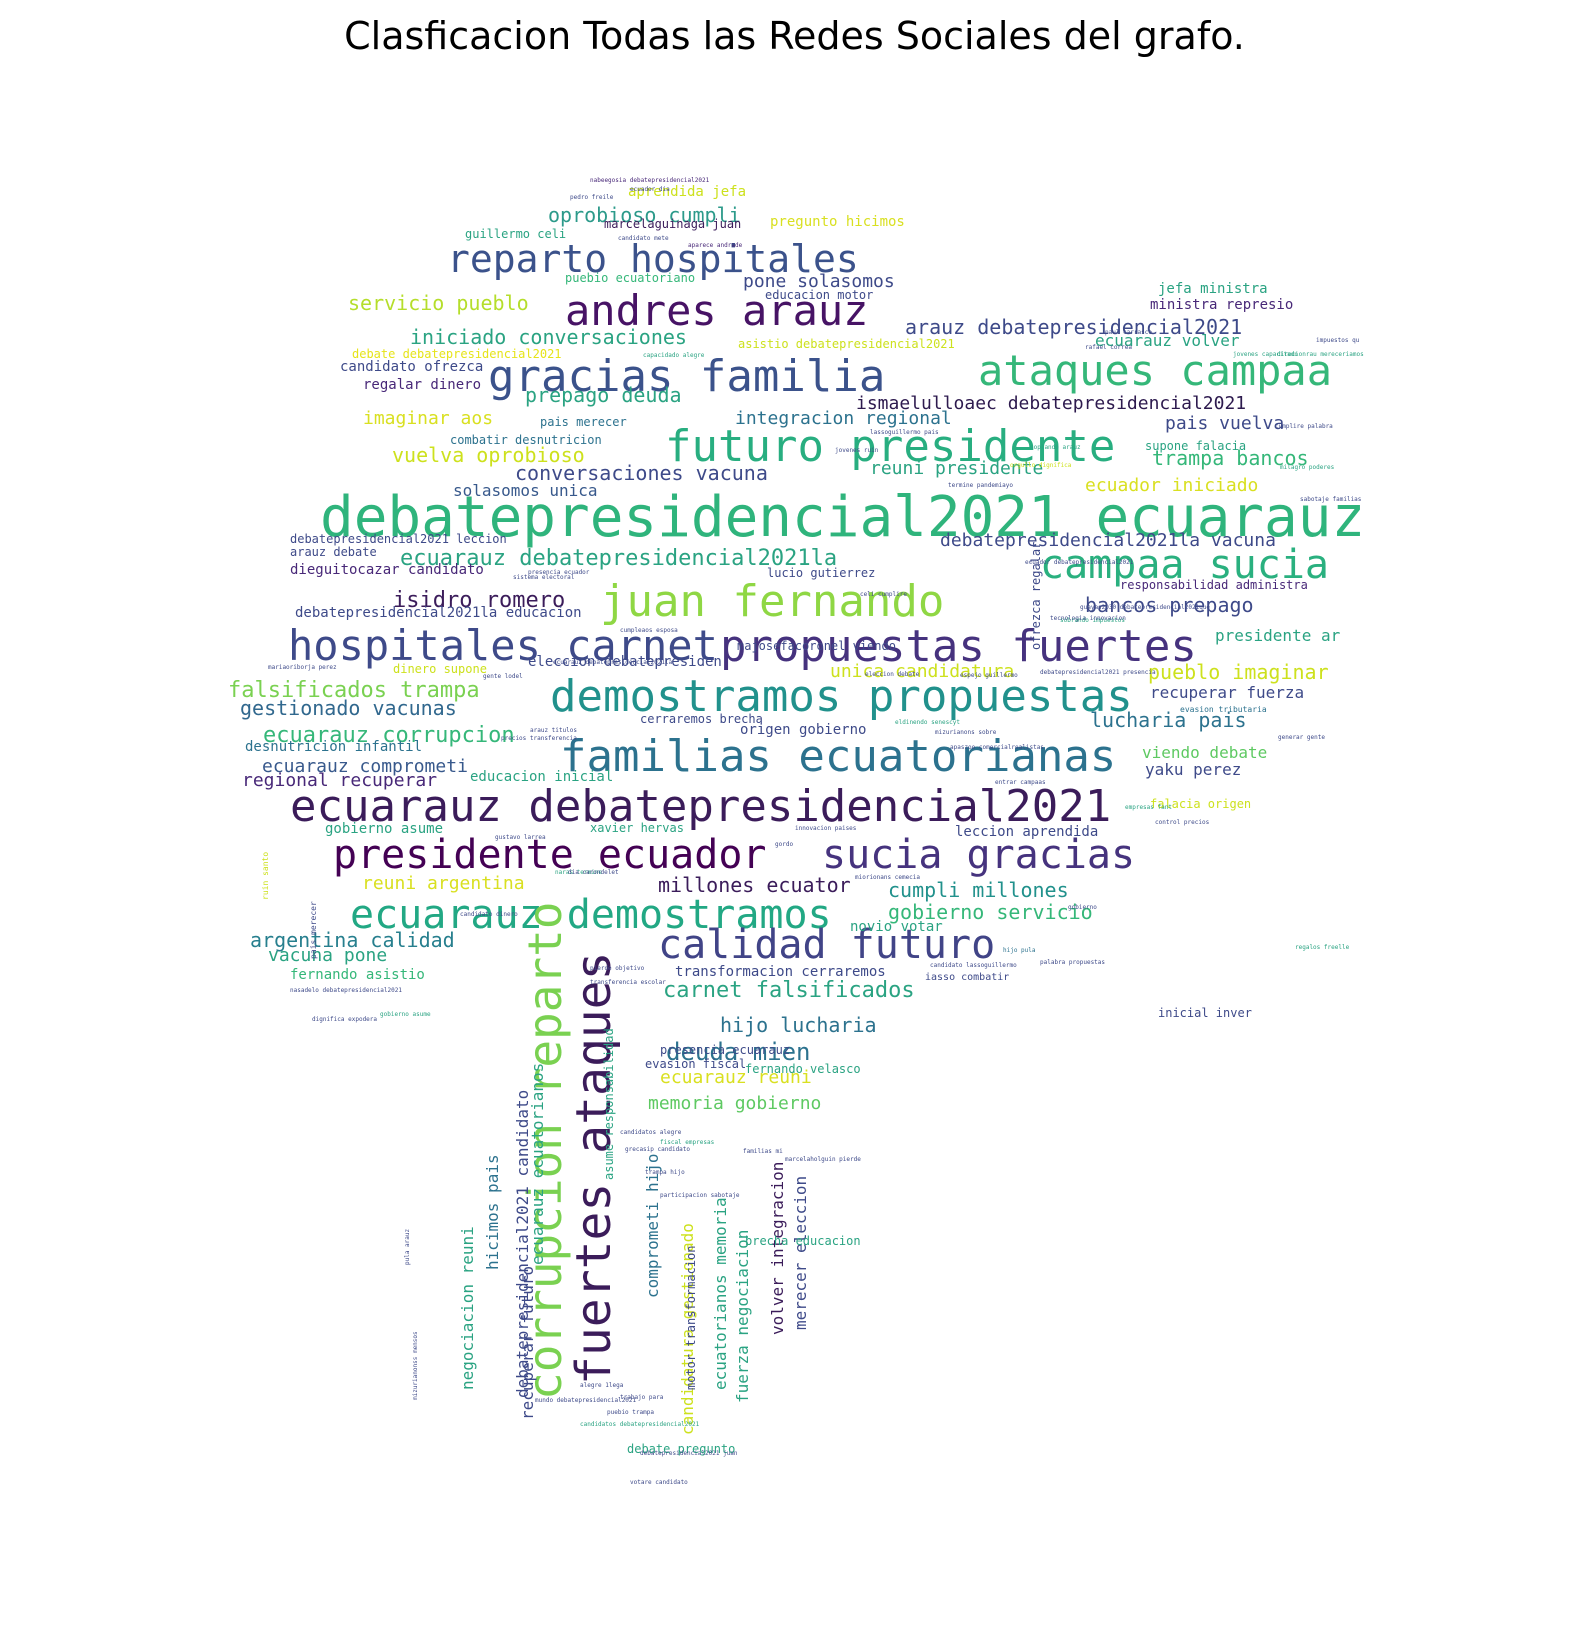 Image resolution: width=1589 pixels, height=1637 pixels. Describe the element at coordinates (1019, 950) in the screenshot. I see `cloud-word: hijo pula` at that location.